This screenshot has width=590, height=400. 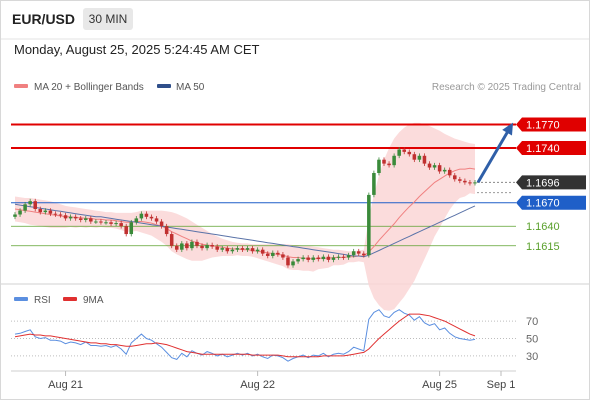 I want to click on x-tick-label: Aug 25, so click(x=439, y=385).